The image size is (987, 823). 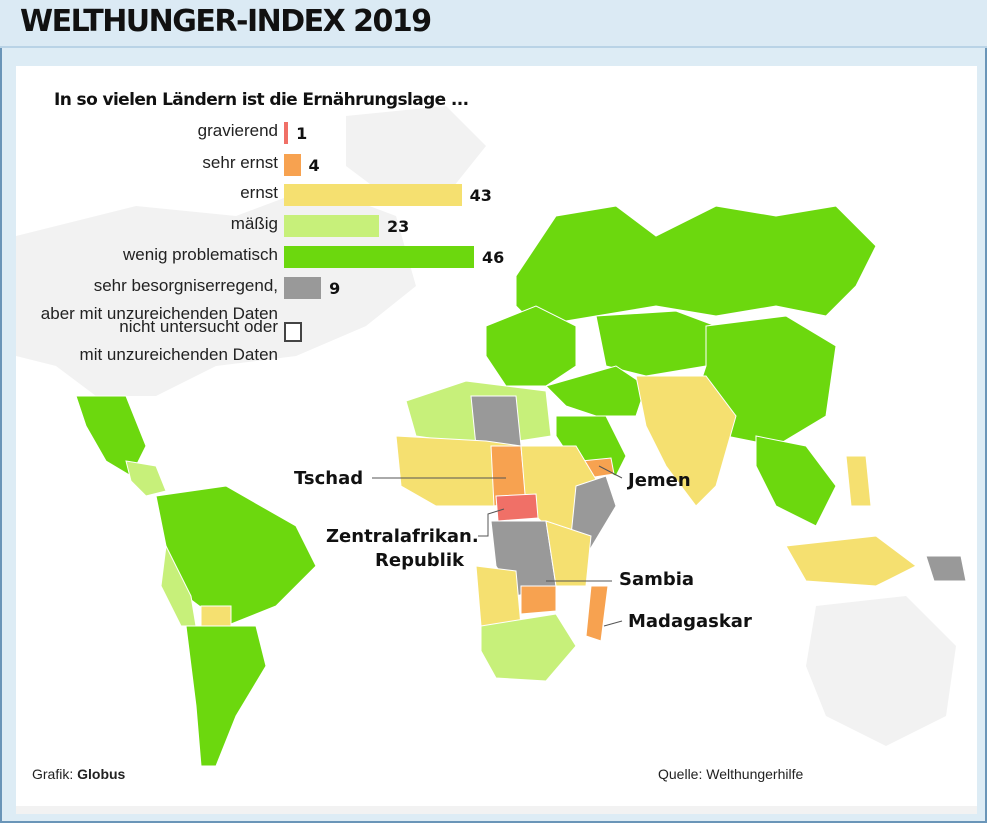 I want to click on region-png, so click(x=946, y=568).